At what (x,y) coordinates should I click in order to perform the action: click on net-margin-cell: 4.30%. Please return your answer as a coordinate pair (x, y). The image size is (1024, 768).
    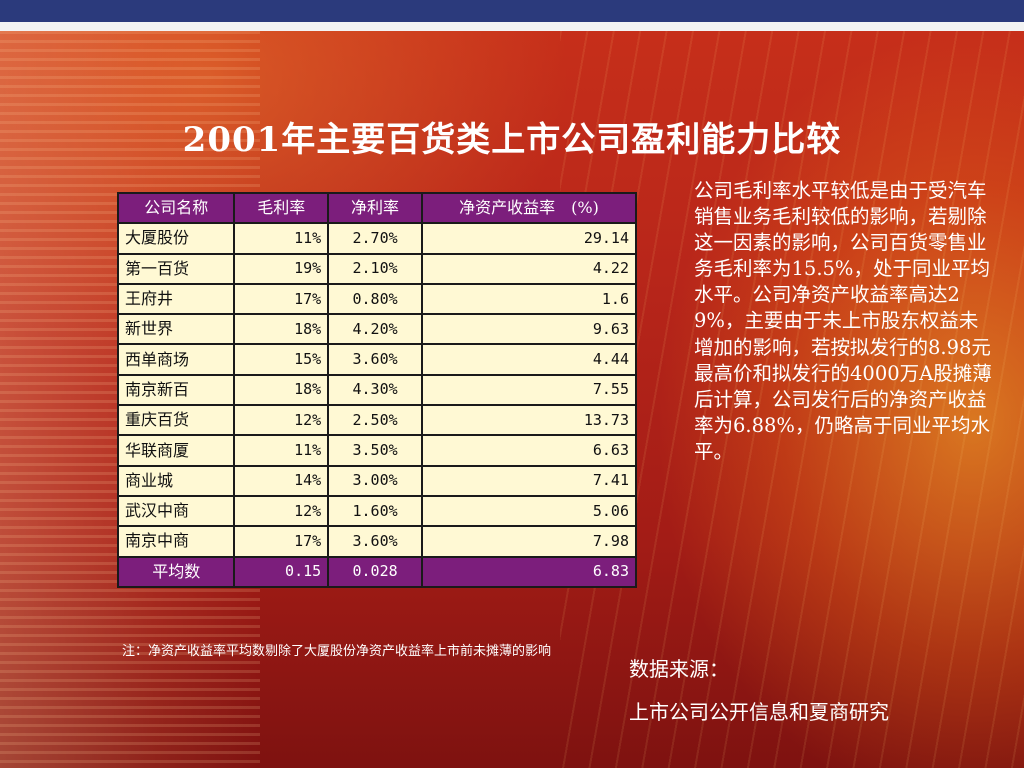
    Looking at the image, I should click on (375, 390).